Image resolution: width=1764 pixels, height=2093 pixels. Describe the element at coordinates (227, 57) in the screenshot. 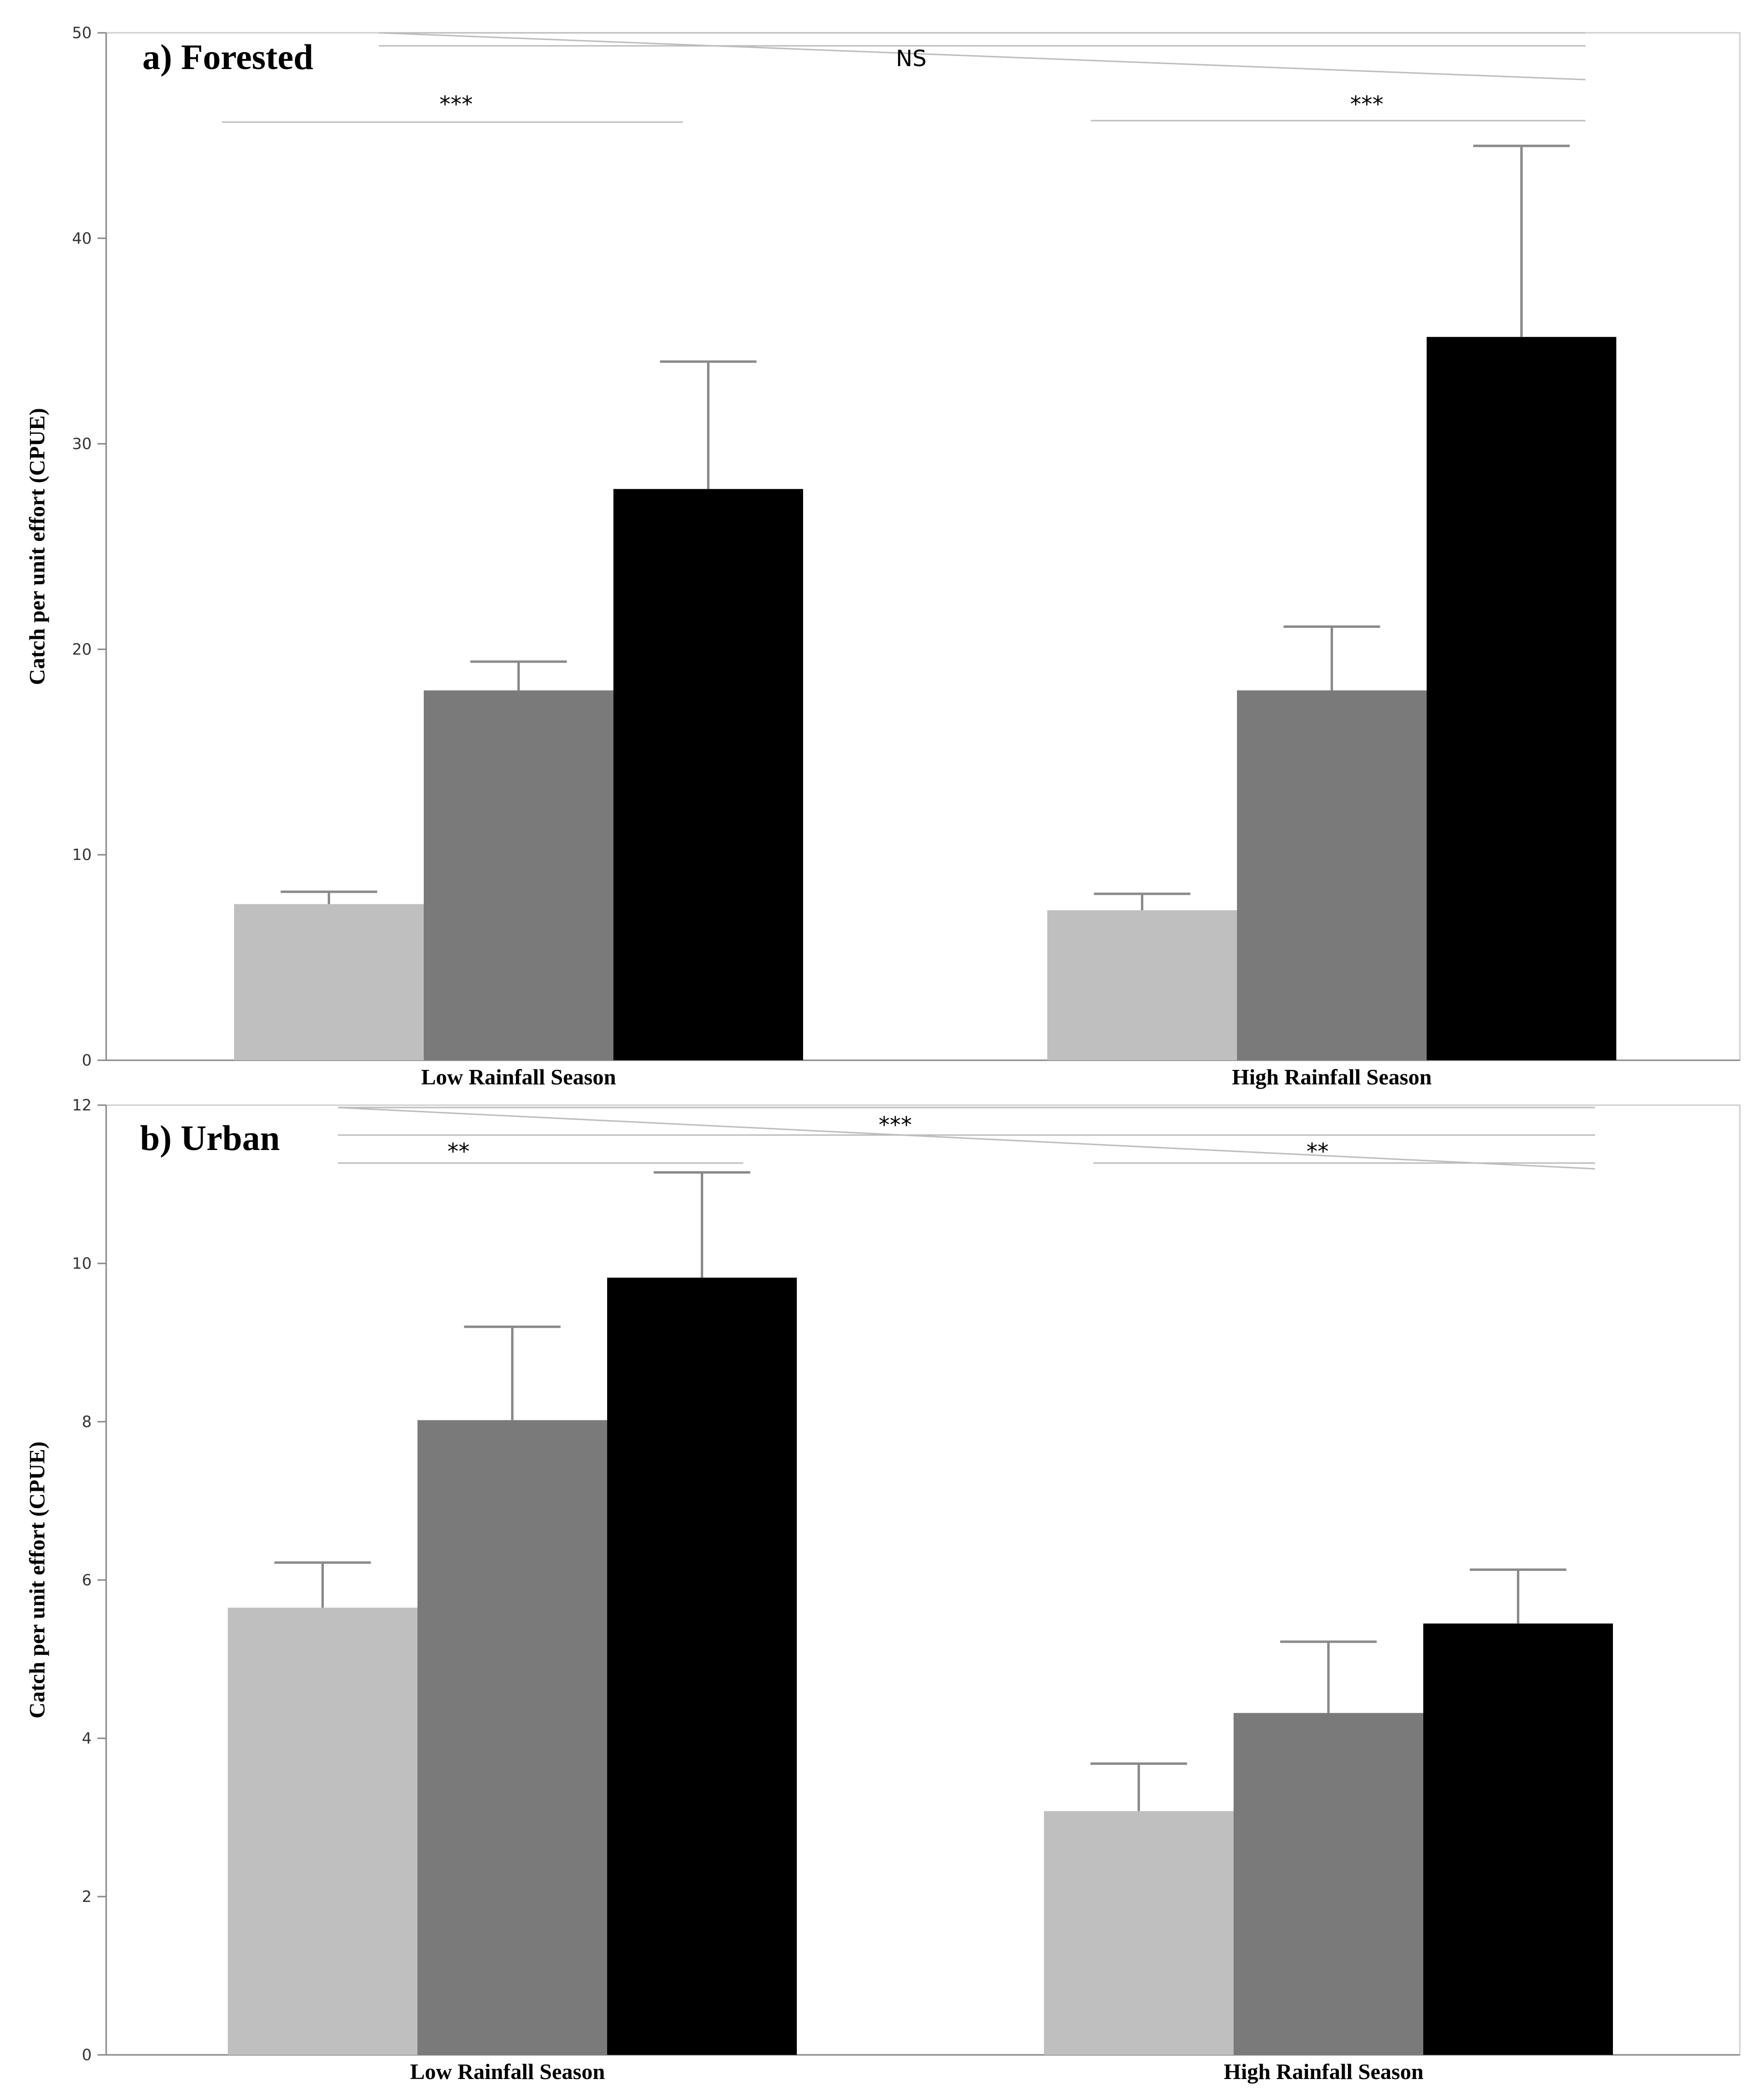

I see `panel-title: a) Forested` at that location.